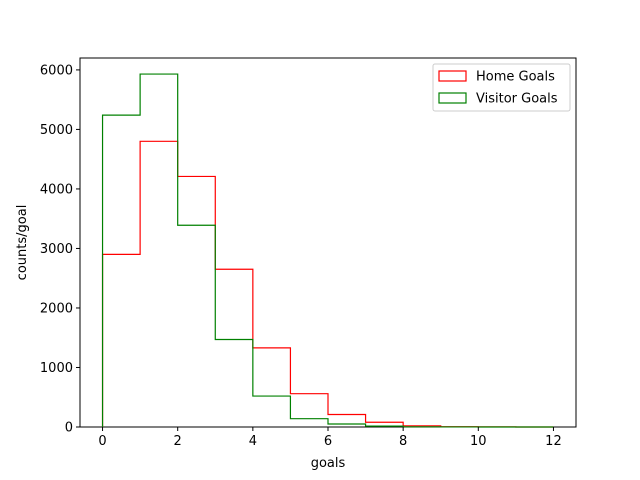 The height and width of the screenshot is (480, 640). I want to click on y-axis-ticks: 0 1000 2000 3000 4000 5000 6000, so click(60, 249).